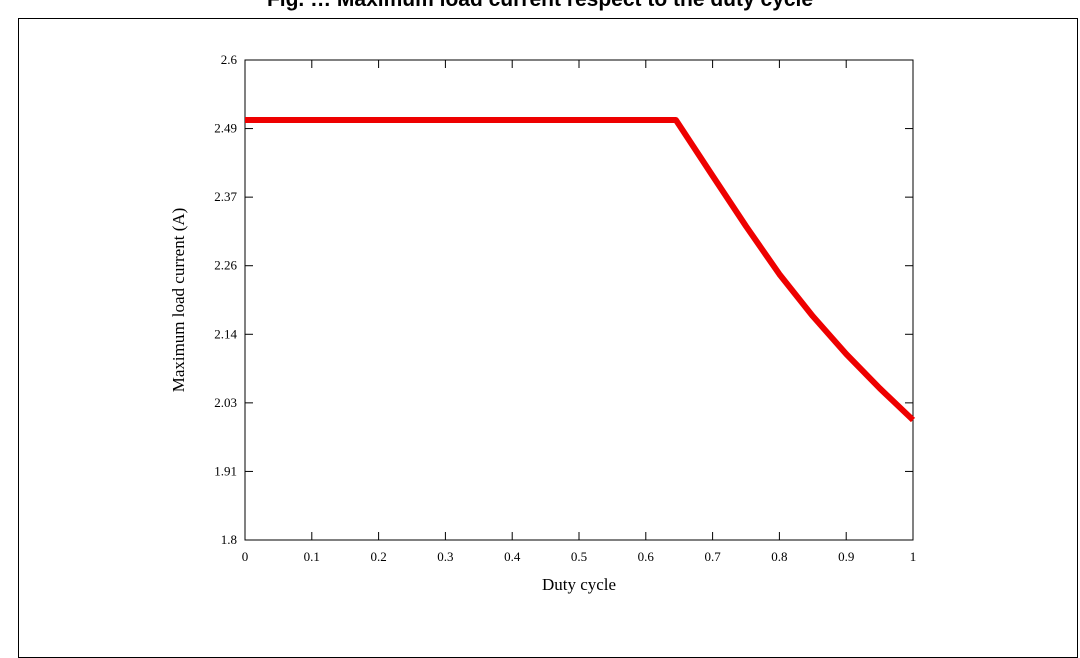 The height and width of the screenshot is (658, 1080). What do you see at coordinates (846, 556) in the screenshot?
I see `x-tick-label: 0.9` at bounding box center [846, 556].